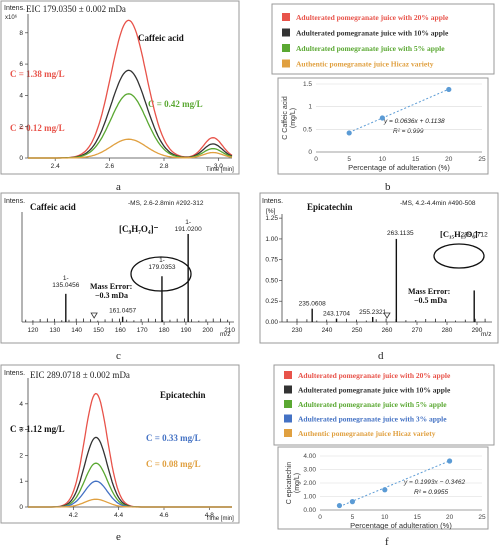 Image resolution: width=500 pixels, height=550 pixels. What do you see at coordinates (372, 312) in the screenshot?
I see `d-peak-label-line: 255.2321` at bounding box center [372, 312].